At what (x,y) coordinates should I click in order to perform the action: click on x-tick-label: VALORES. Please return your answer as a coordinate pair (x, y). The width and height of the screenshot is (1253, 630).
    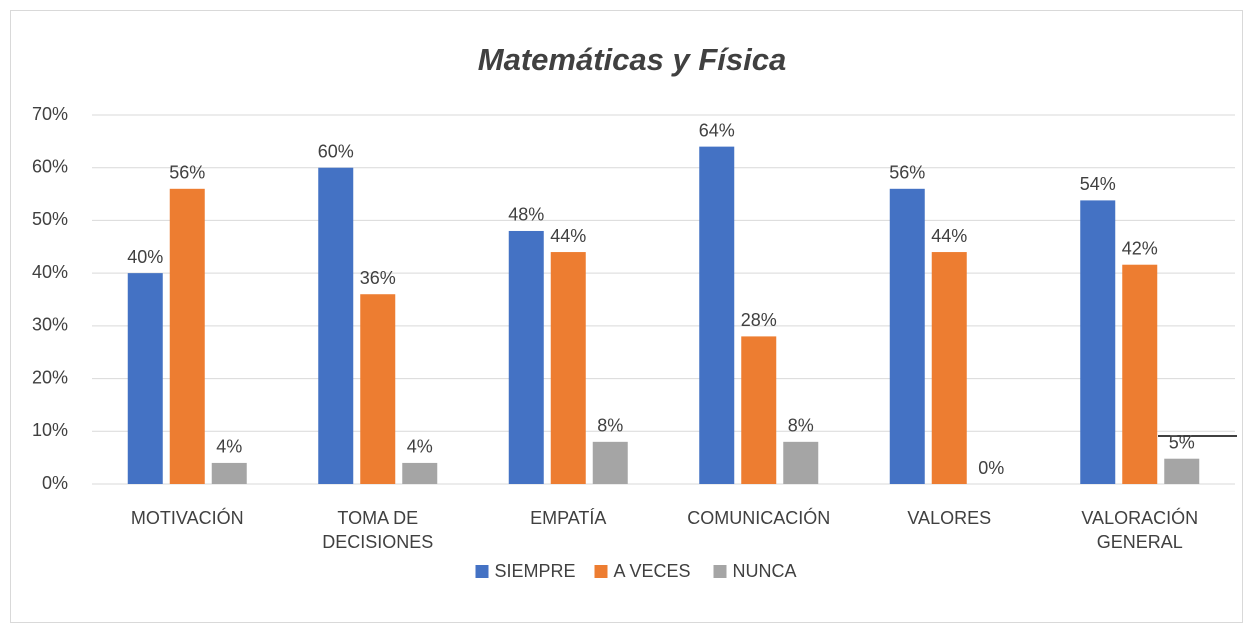
    Looking at the image, I should click on (949, 518).